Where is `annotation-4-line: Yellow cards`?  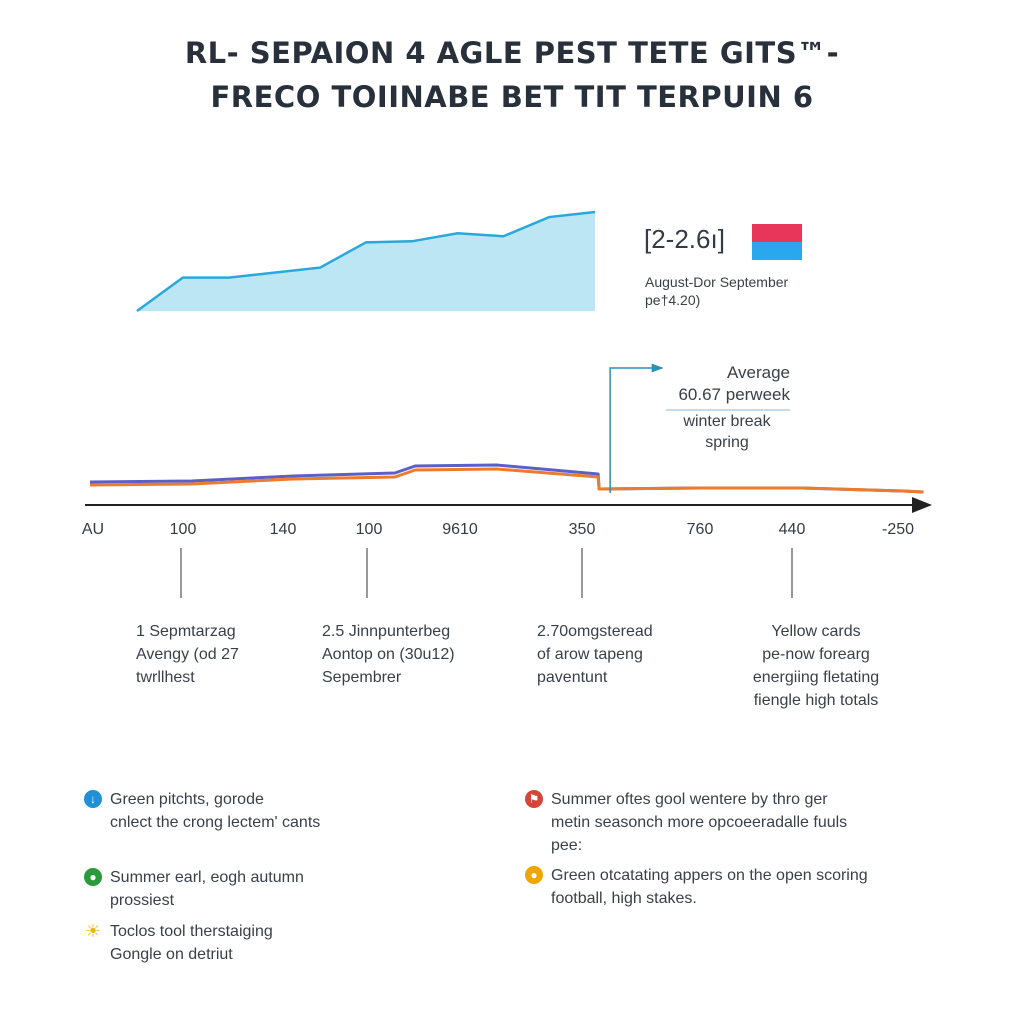
annotation-4-line: Yellow cards is located at coordinates (816, 631).